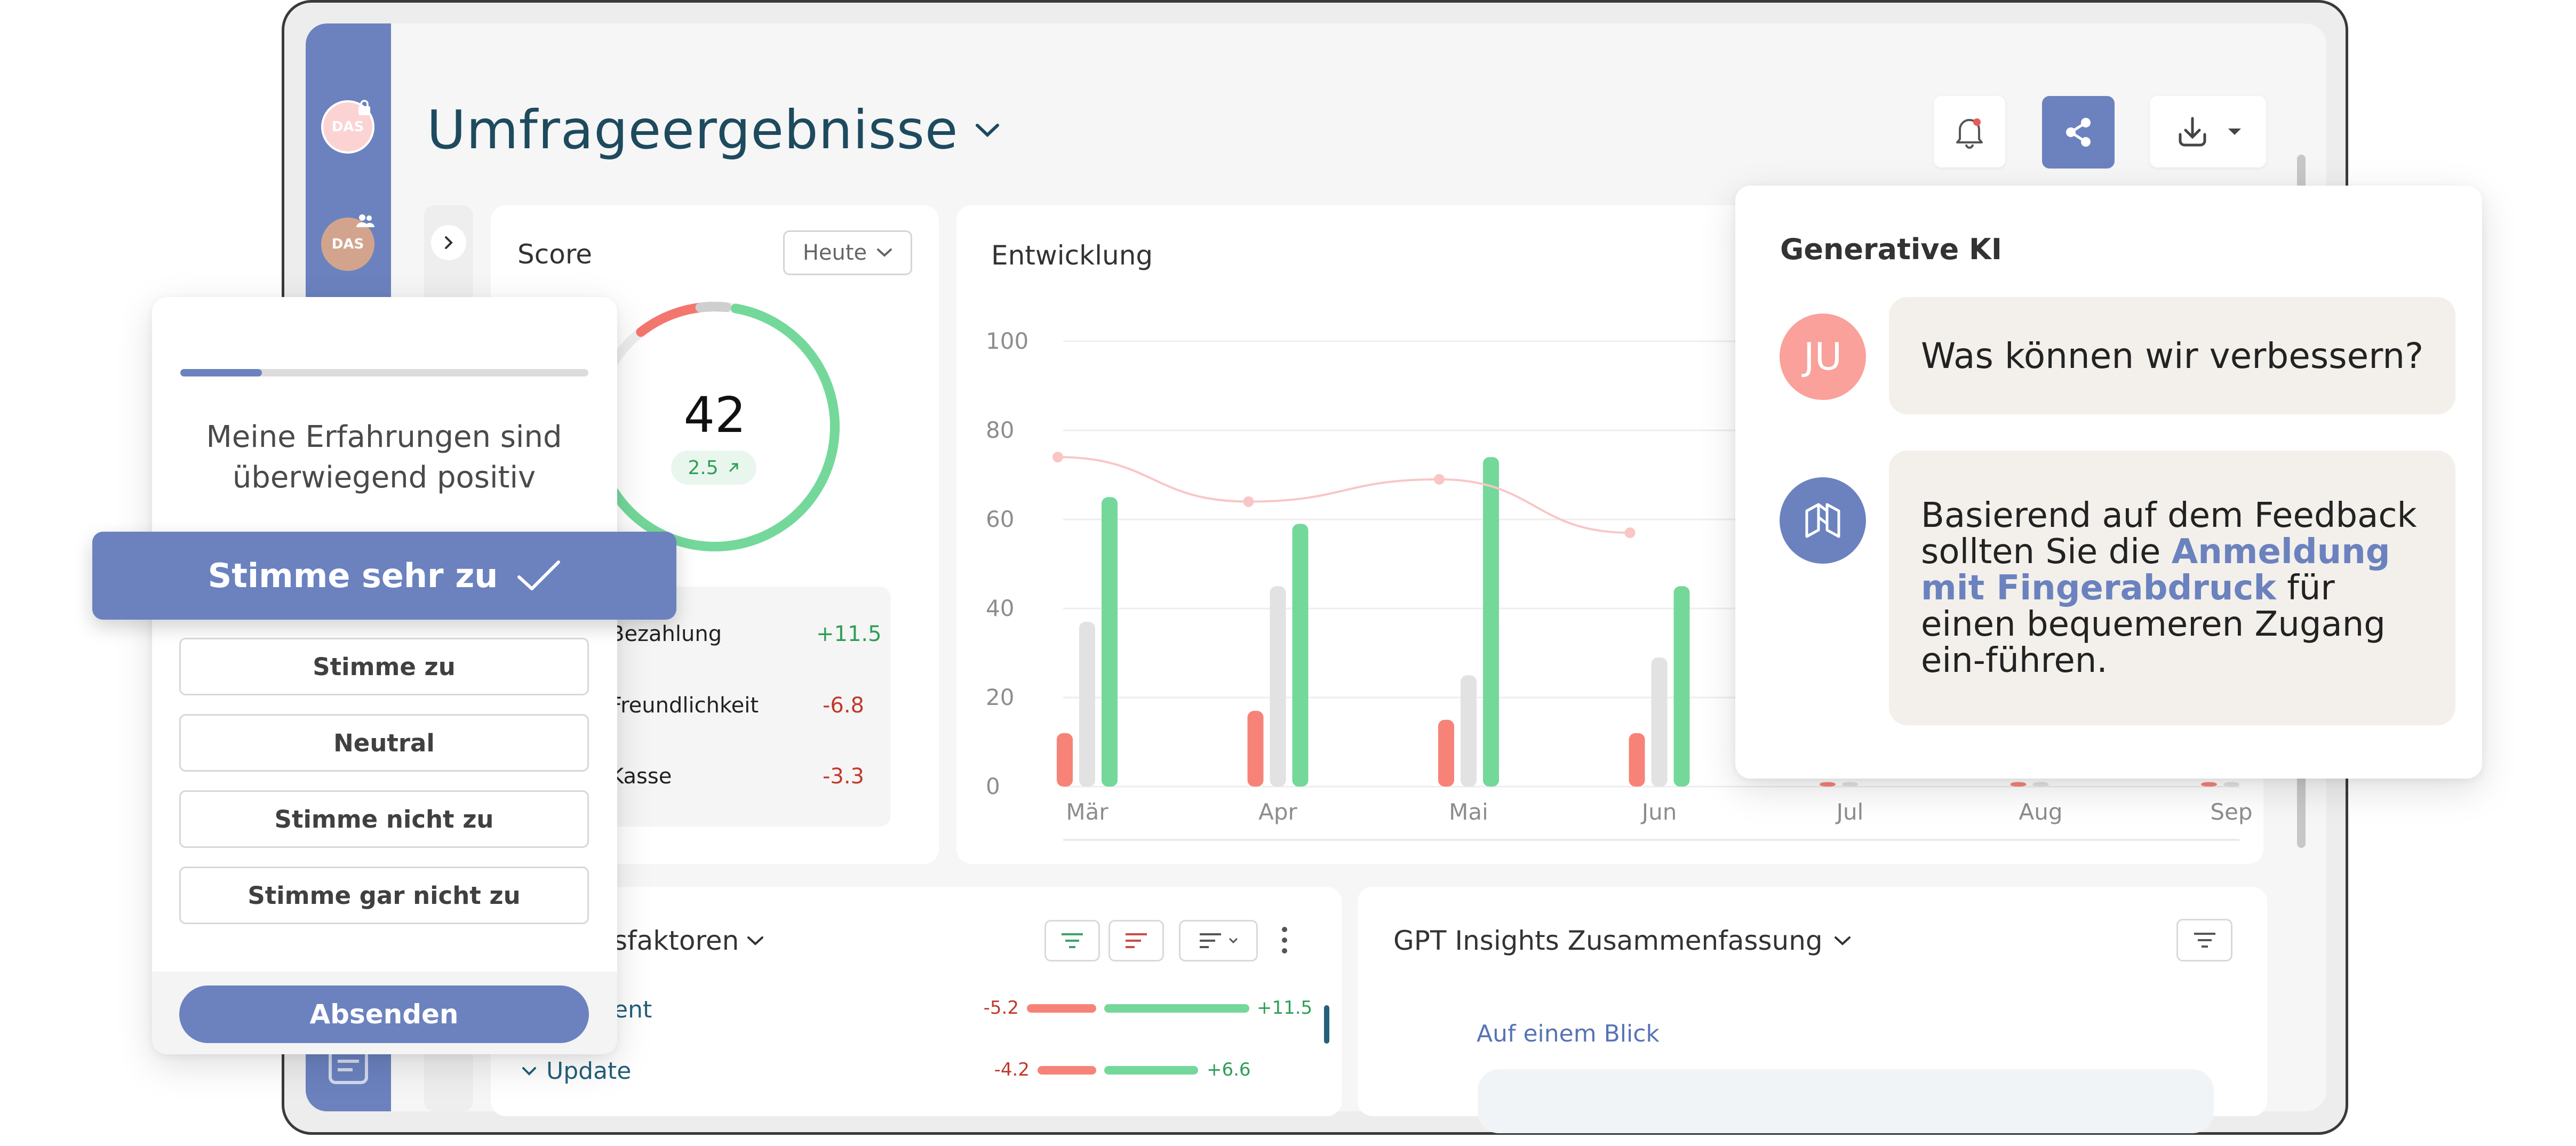  What do you see at coordinates (1277, 812) in the screenshot?
I see `x-tick-label: Apr` at bounding box center [1277, 812].